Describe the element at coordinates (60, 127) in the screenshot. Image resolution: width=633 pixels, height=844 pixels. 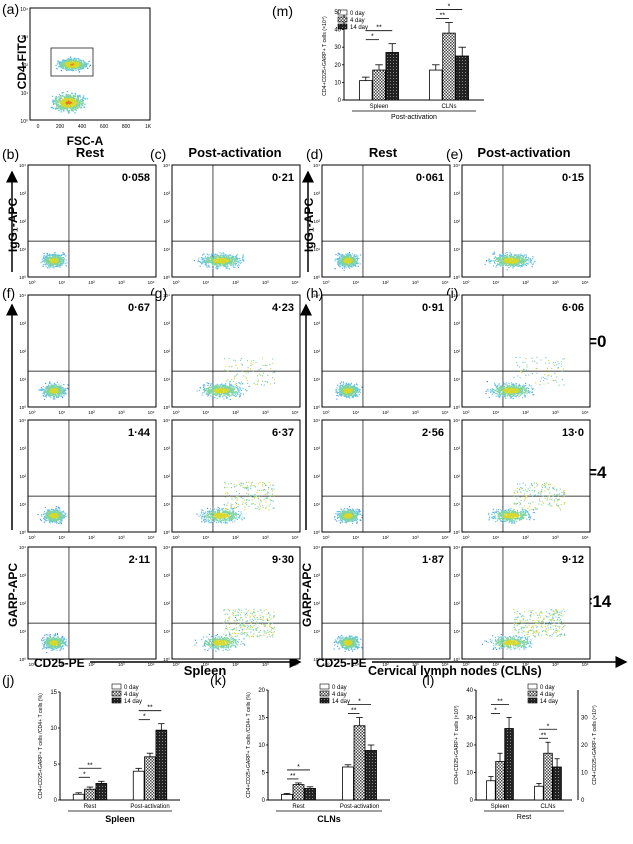
I see `panel-a-xtick: 200` at that location.